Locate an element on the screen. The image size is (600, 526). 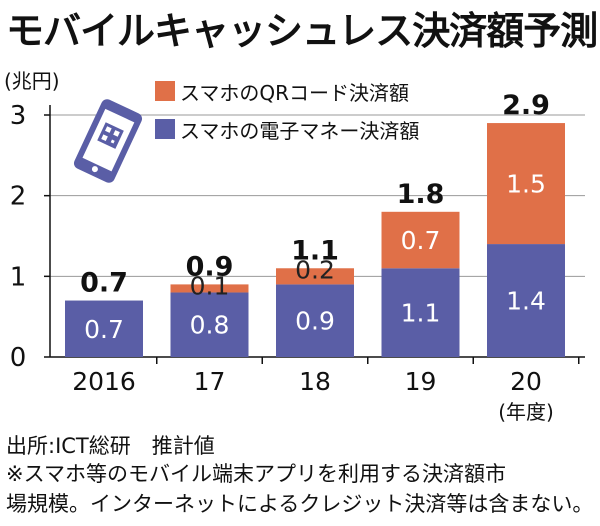
total-label: 0.7 is located at coordinates (104, 283).